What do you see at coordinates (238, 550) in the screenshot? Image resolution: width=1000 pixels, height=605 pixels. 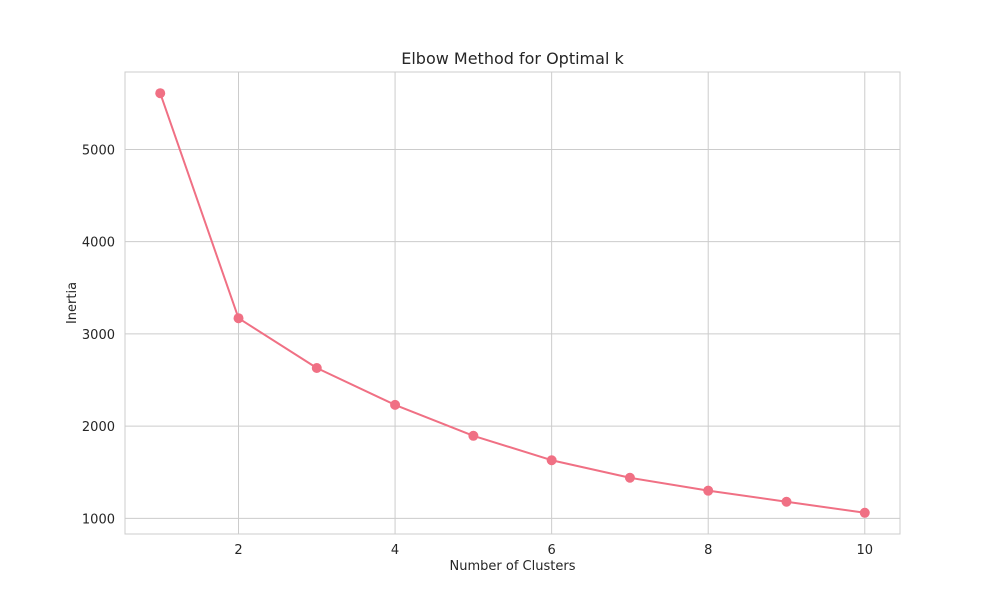 I see `x-tick-label: 2` at bounding box center [238, 550].